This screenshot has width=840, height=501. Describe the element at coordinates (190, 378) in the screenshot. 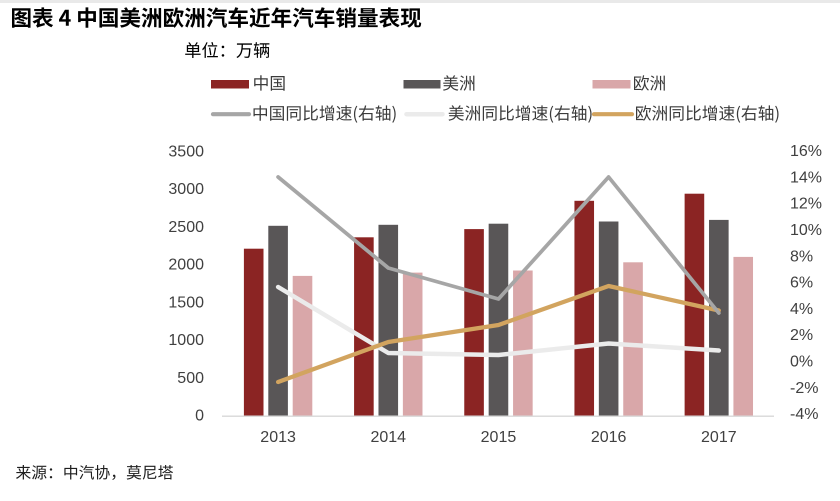

I see `svg-text: 500` at that location.